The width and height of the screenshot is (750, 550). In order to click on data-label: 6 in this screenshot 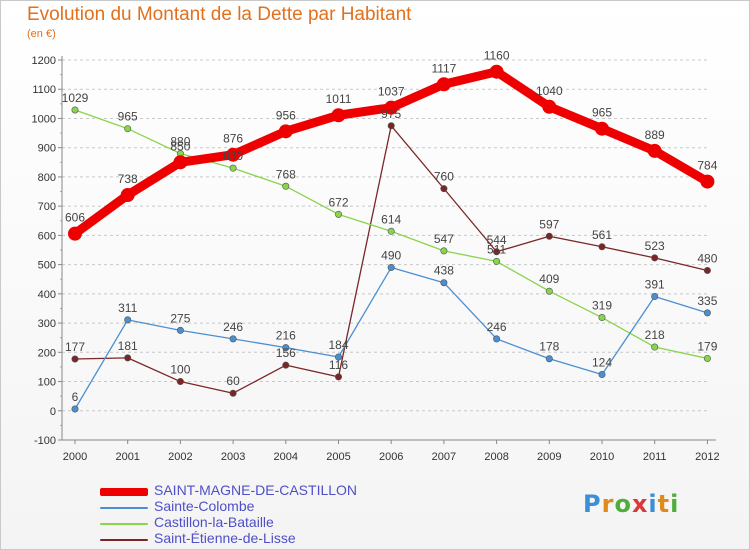, I will do `click(75, 397)`.